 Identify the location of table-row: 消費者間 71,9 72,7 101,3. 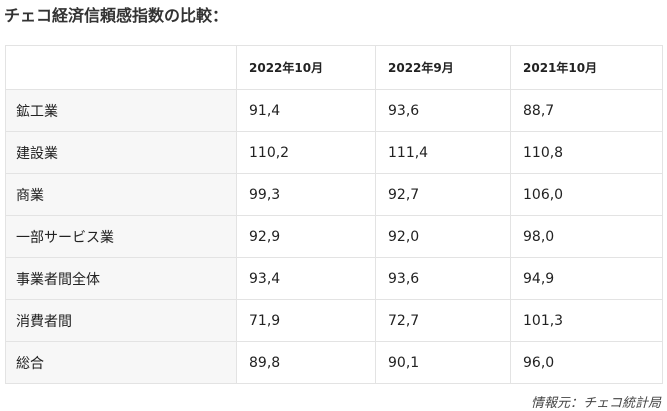
(334, 320).